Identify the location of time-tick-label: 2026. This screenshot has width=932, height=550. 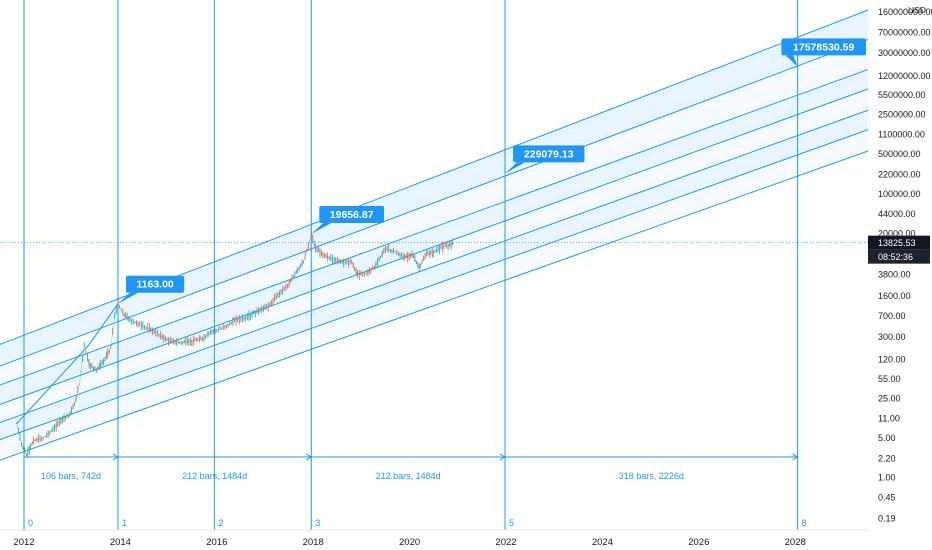
(698, 542).